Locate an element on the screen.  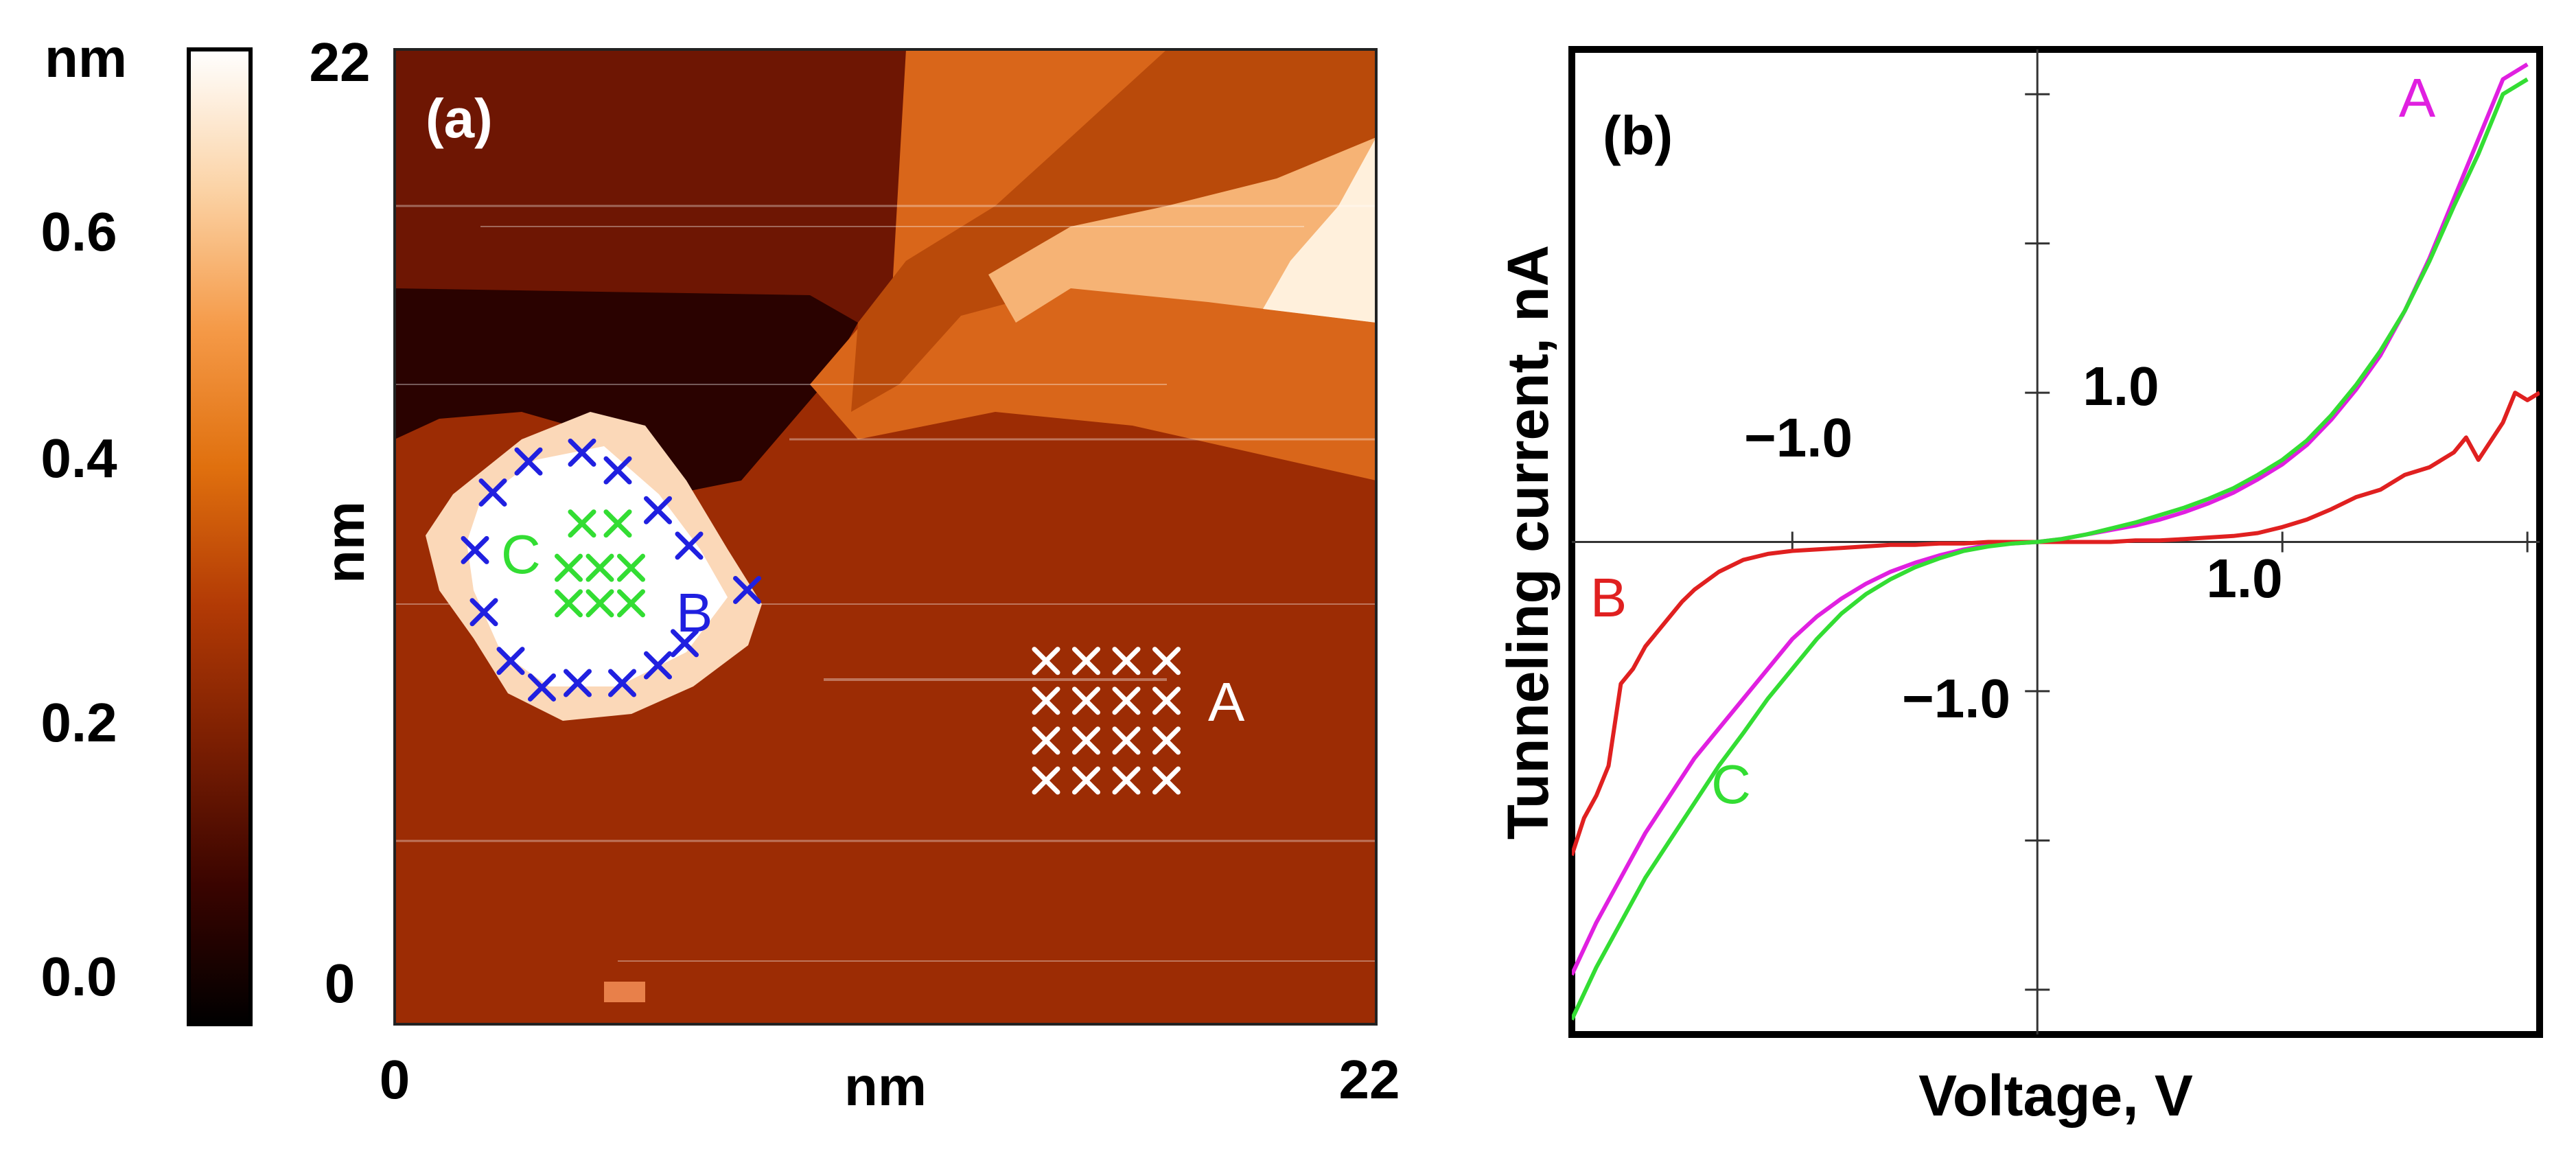
marker-label-a: A is located at coordinates (1226, 701).